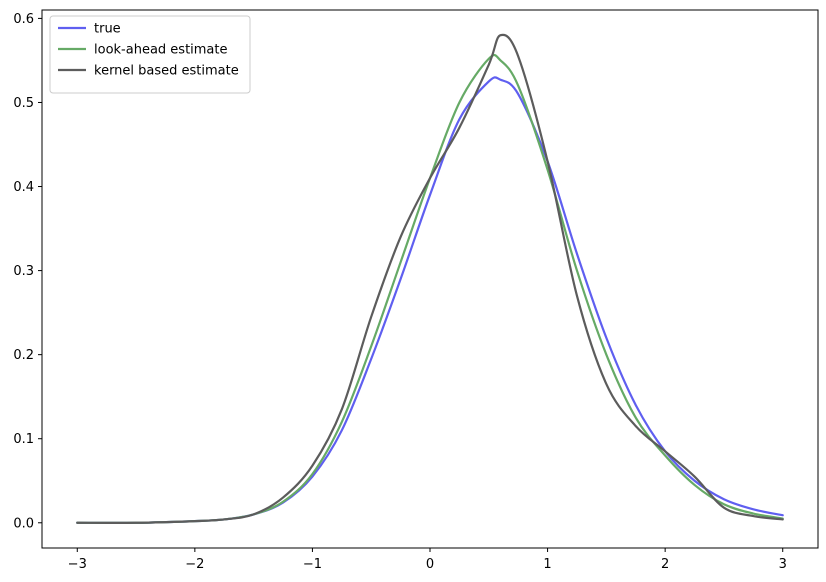 The width and height of the screenshot is (826, 582). Describe the element at coordinates (547, 564) in the screenshot. I see `x-tick-label: 1` at that location.